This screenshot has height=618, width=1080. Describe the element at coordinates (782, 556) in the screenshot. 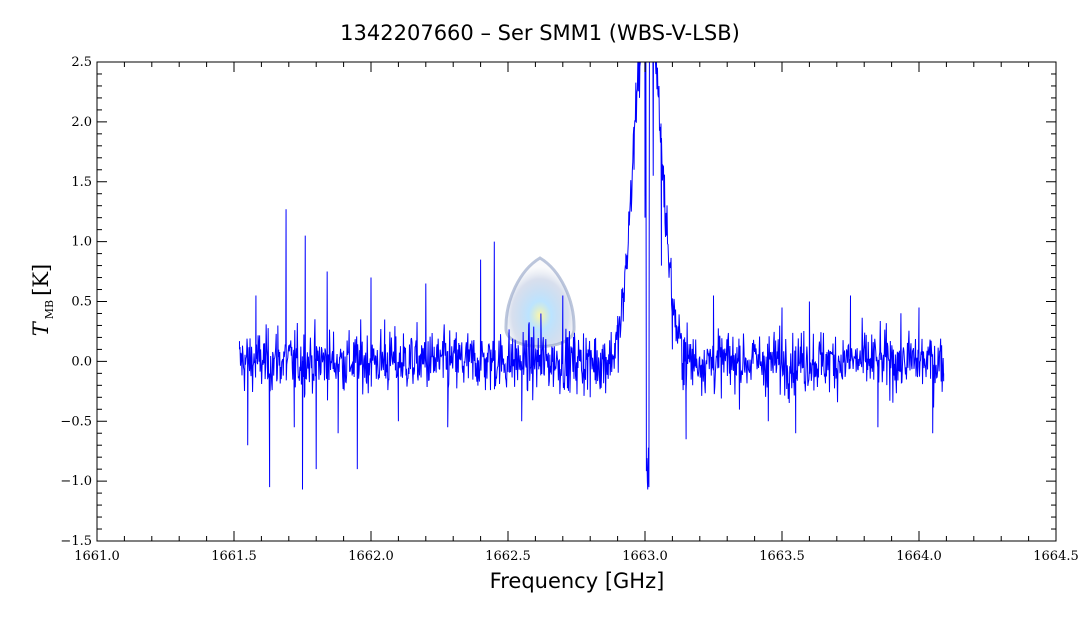

I see `x-tick-label: 1663.5` at that location.